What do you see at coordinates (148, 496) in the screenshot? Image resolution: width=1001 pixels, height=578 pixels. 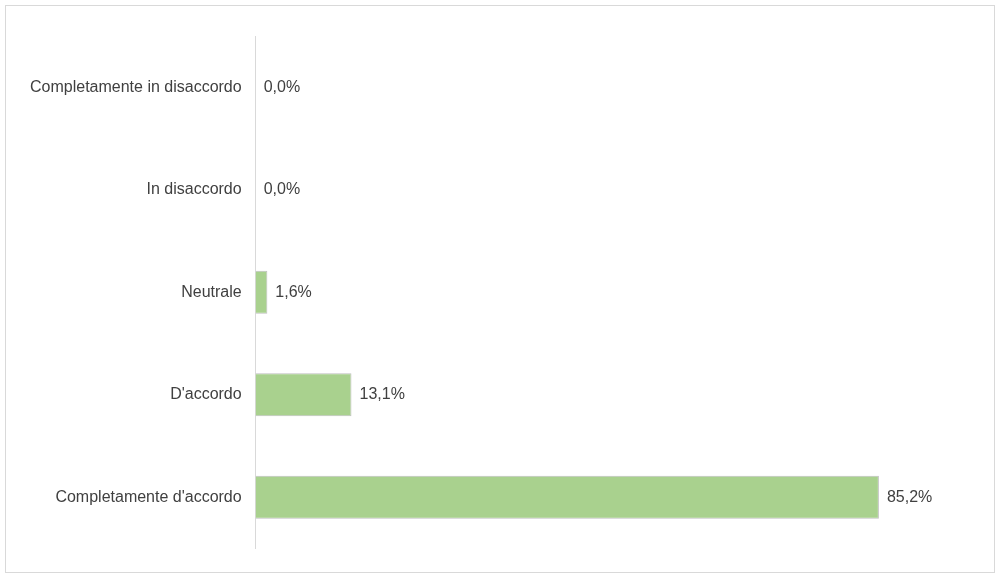 I see `y-tick-label: Completamente d'accordo` at bounding box center [148, 496].